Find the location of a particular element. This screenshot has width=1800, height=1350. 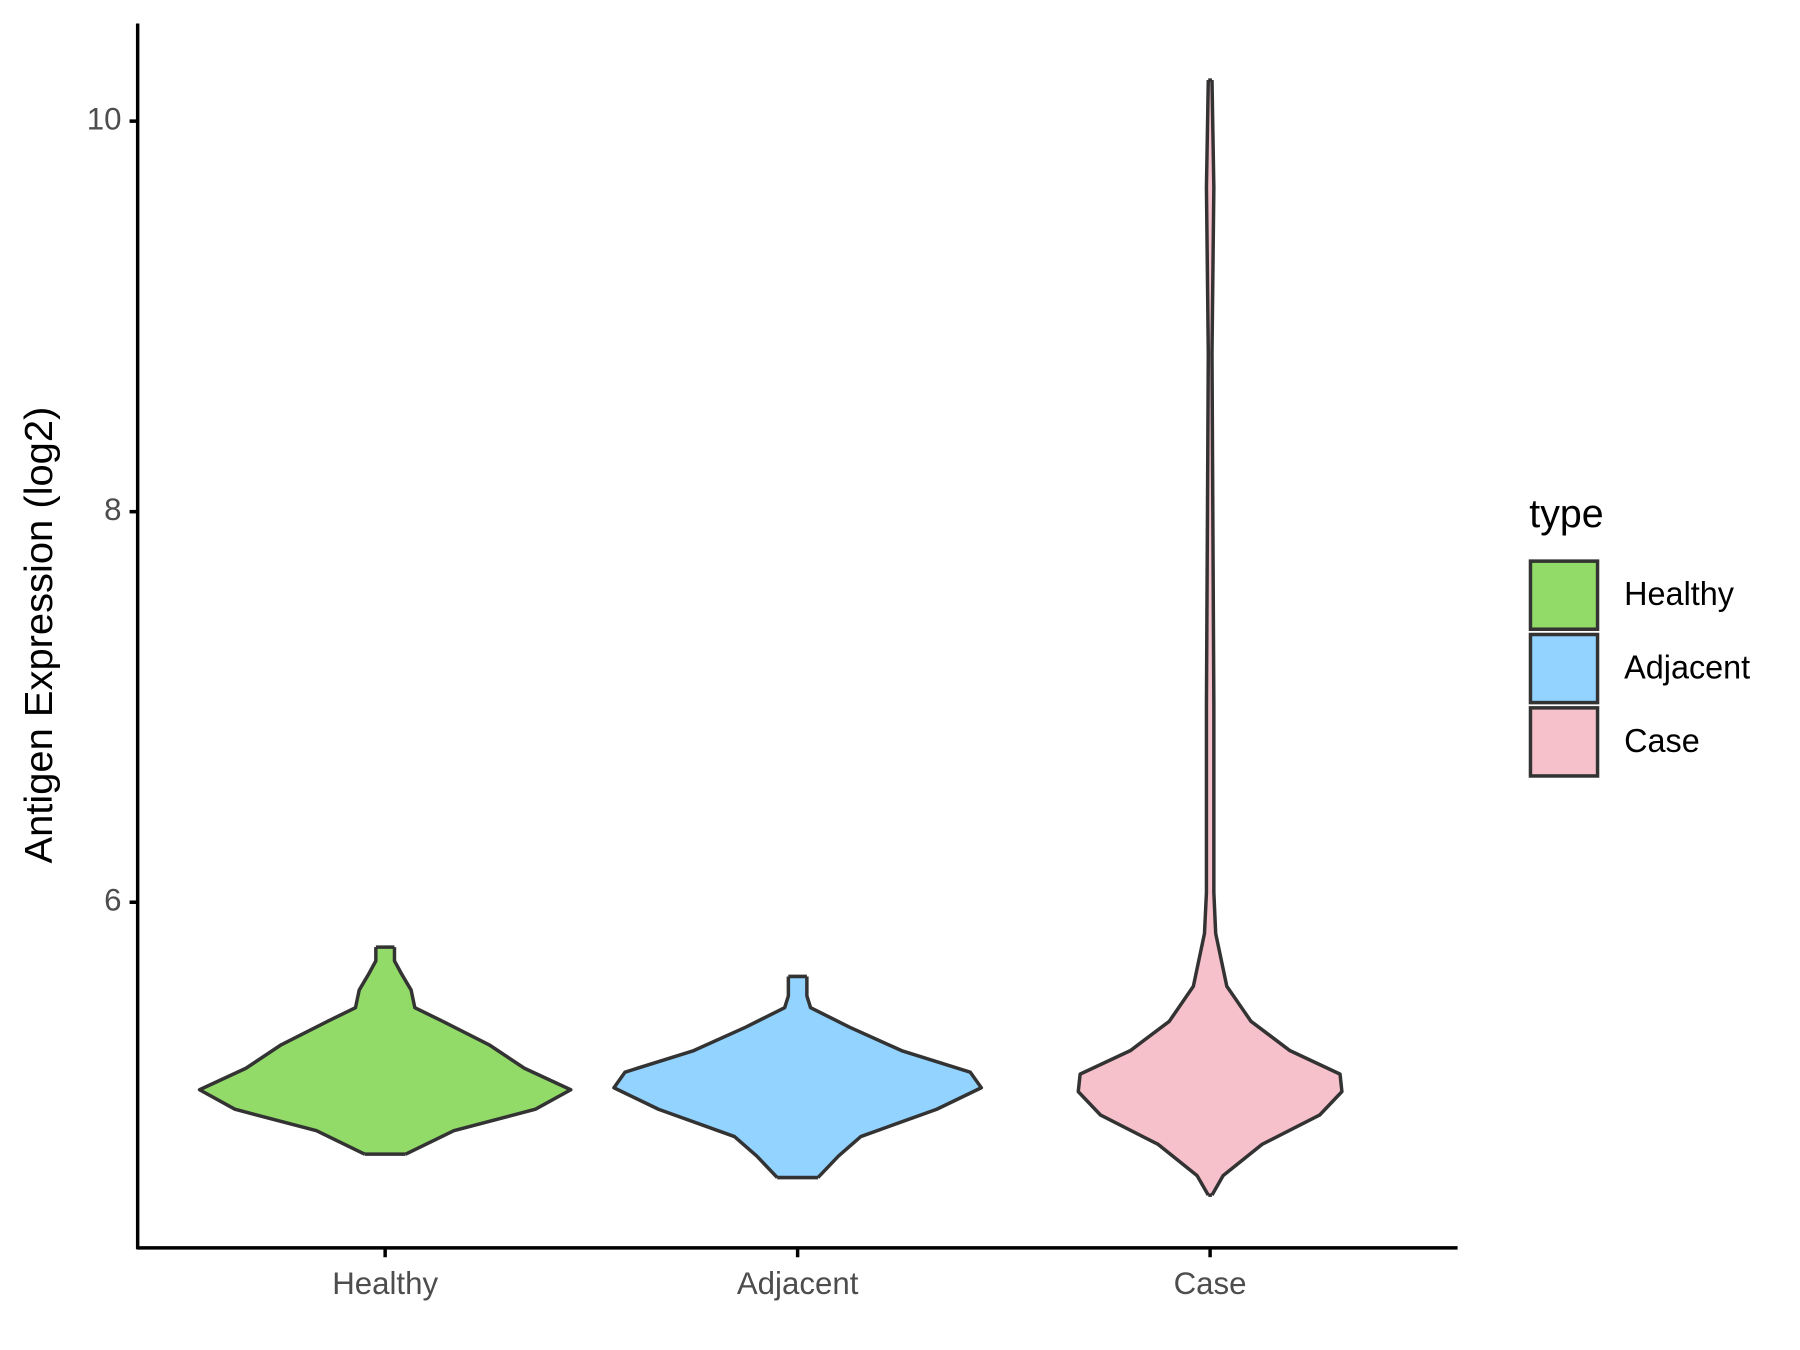

y-tick-label: 8 is located at coordinates (112, 509).